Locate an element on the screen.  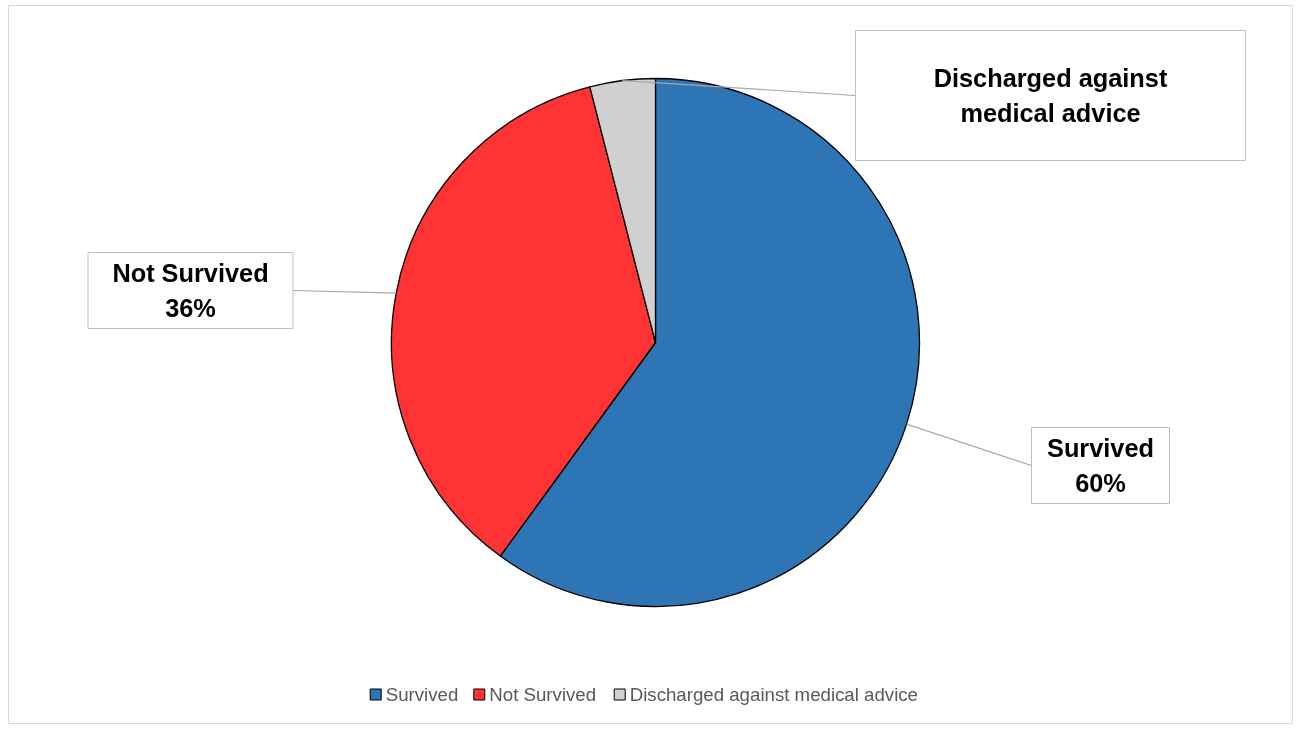
legend-label: Survived is located at coordinates (422, 694).